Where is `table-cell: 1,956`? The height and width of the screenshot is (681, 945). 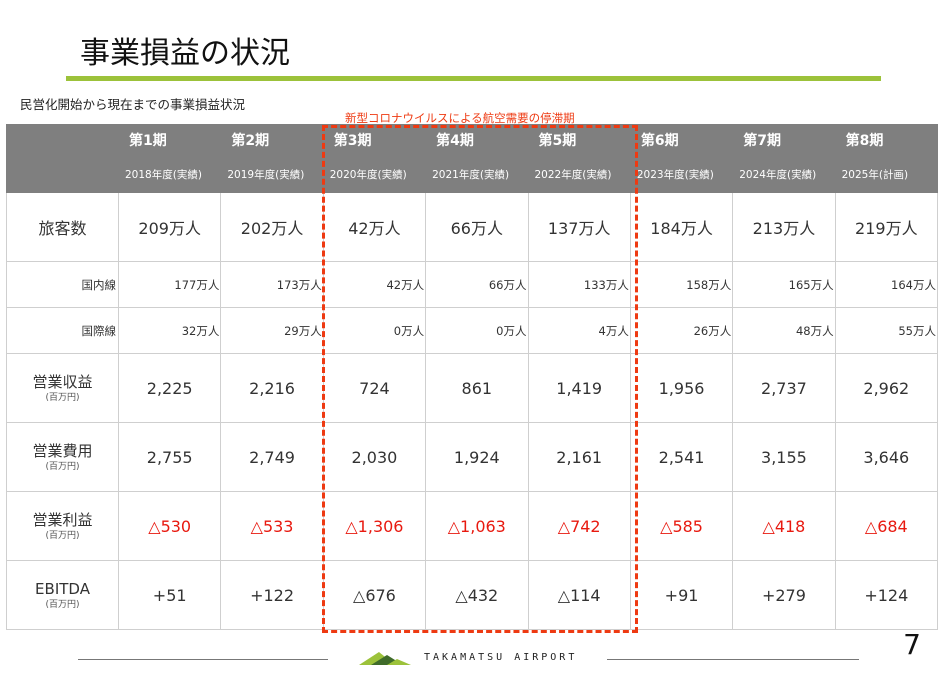 table-cell: 1,956 is located at coordinates (681, 388).